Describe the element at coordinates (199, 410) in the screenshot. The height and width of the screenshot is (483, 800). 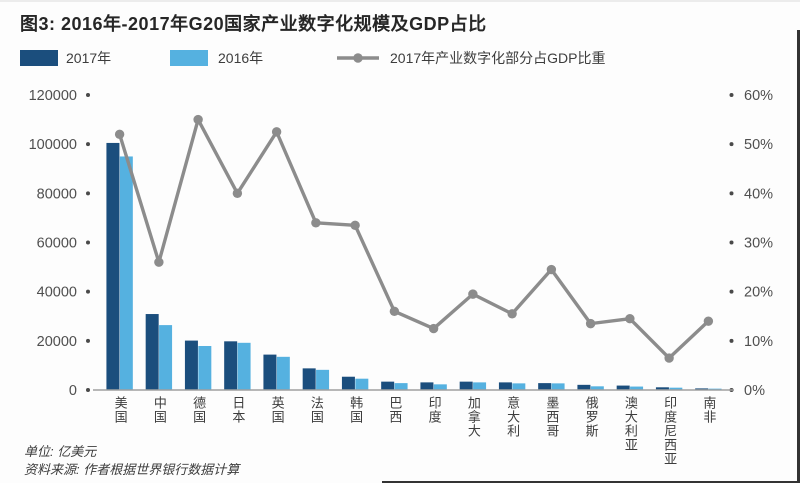
I see `x-axis-label-德国: 德国` at that location.